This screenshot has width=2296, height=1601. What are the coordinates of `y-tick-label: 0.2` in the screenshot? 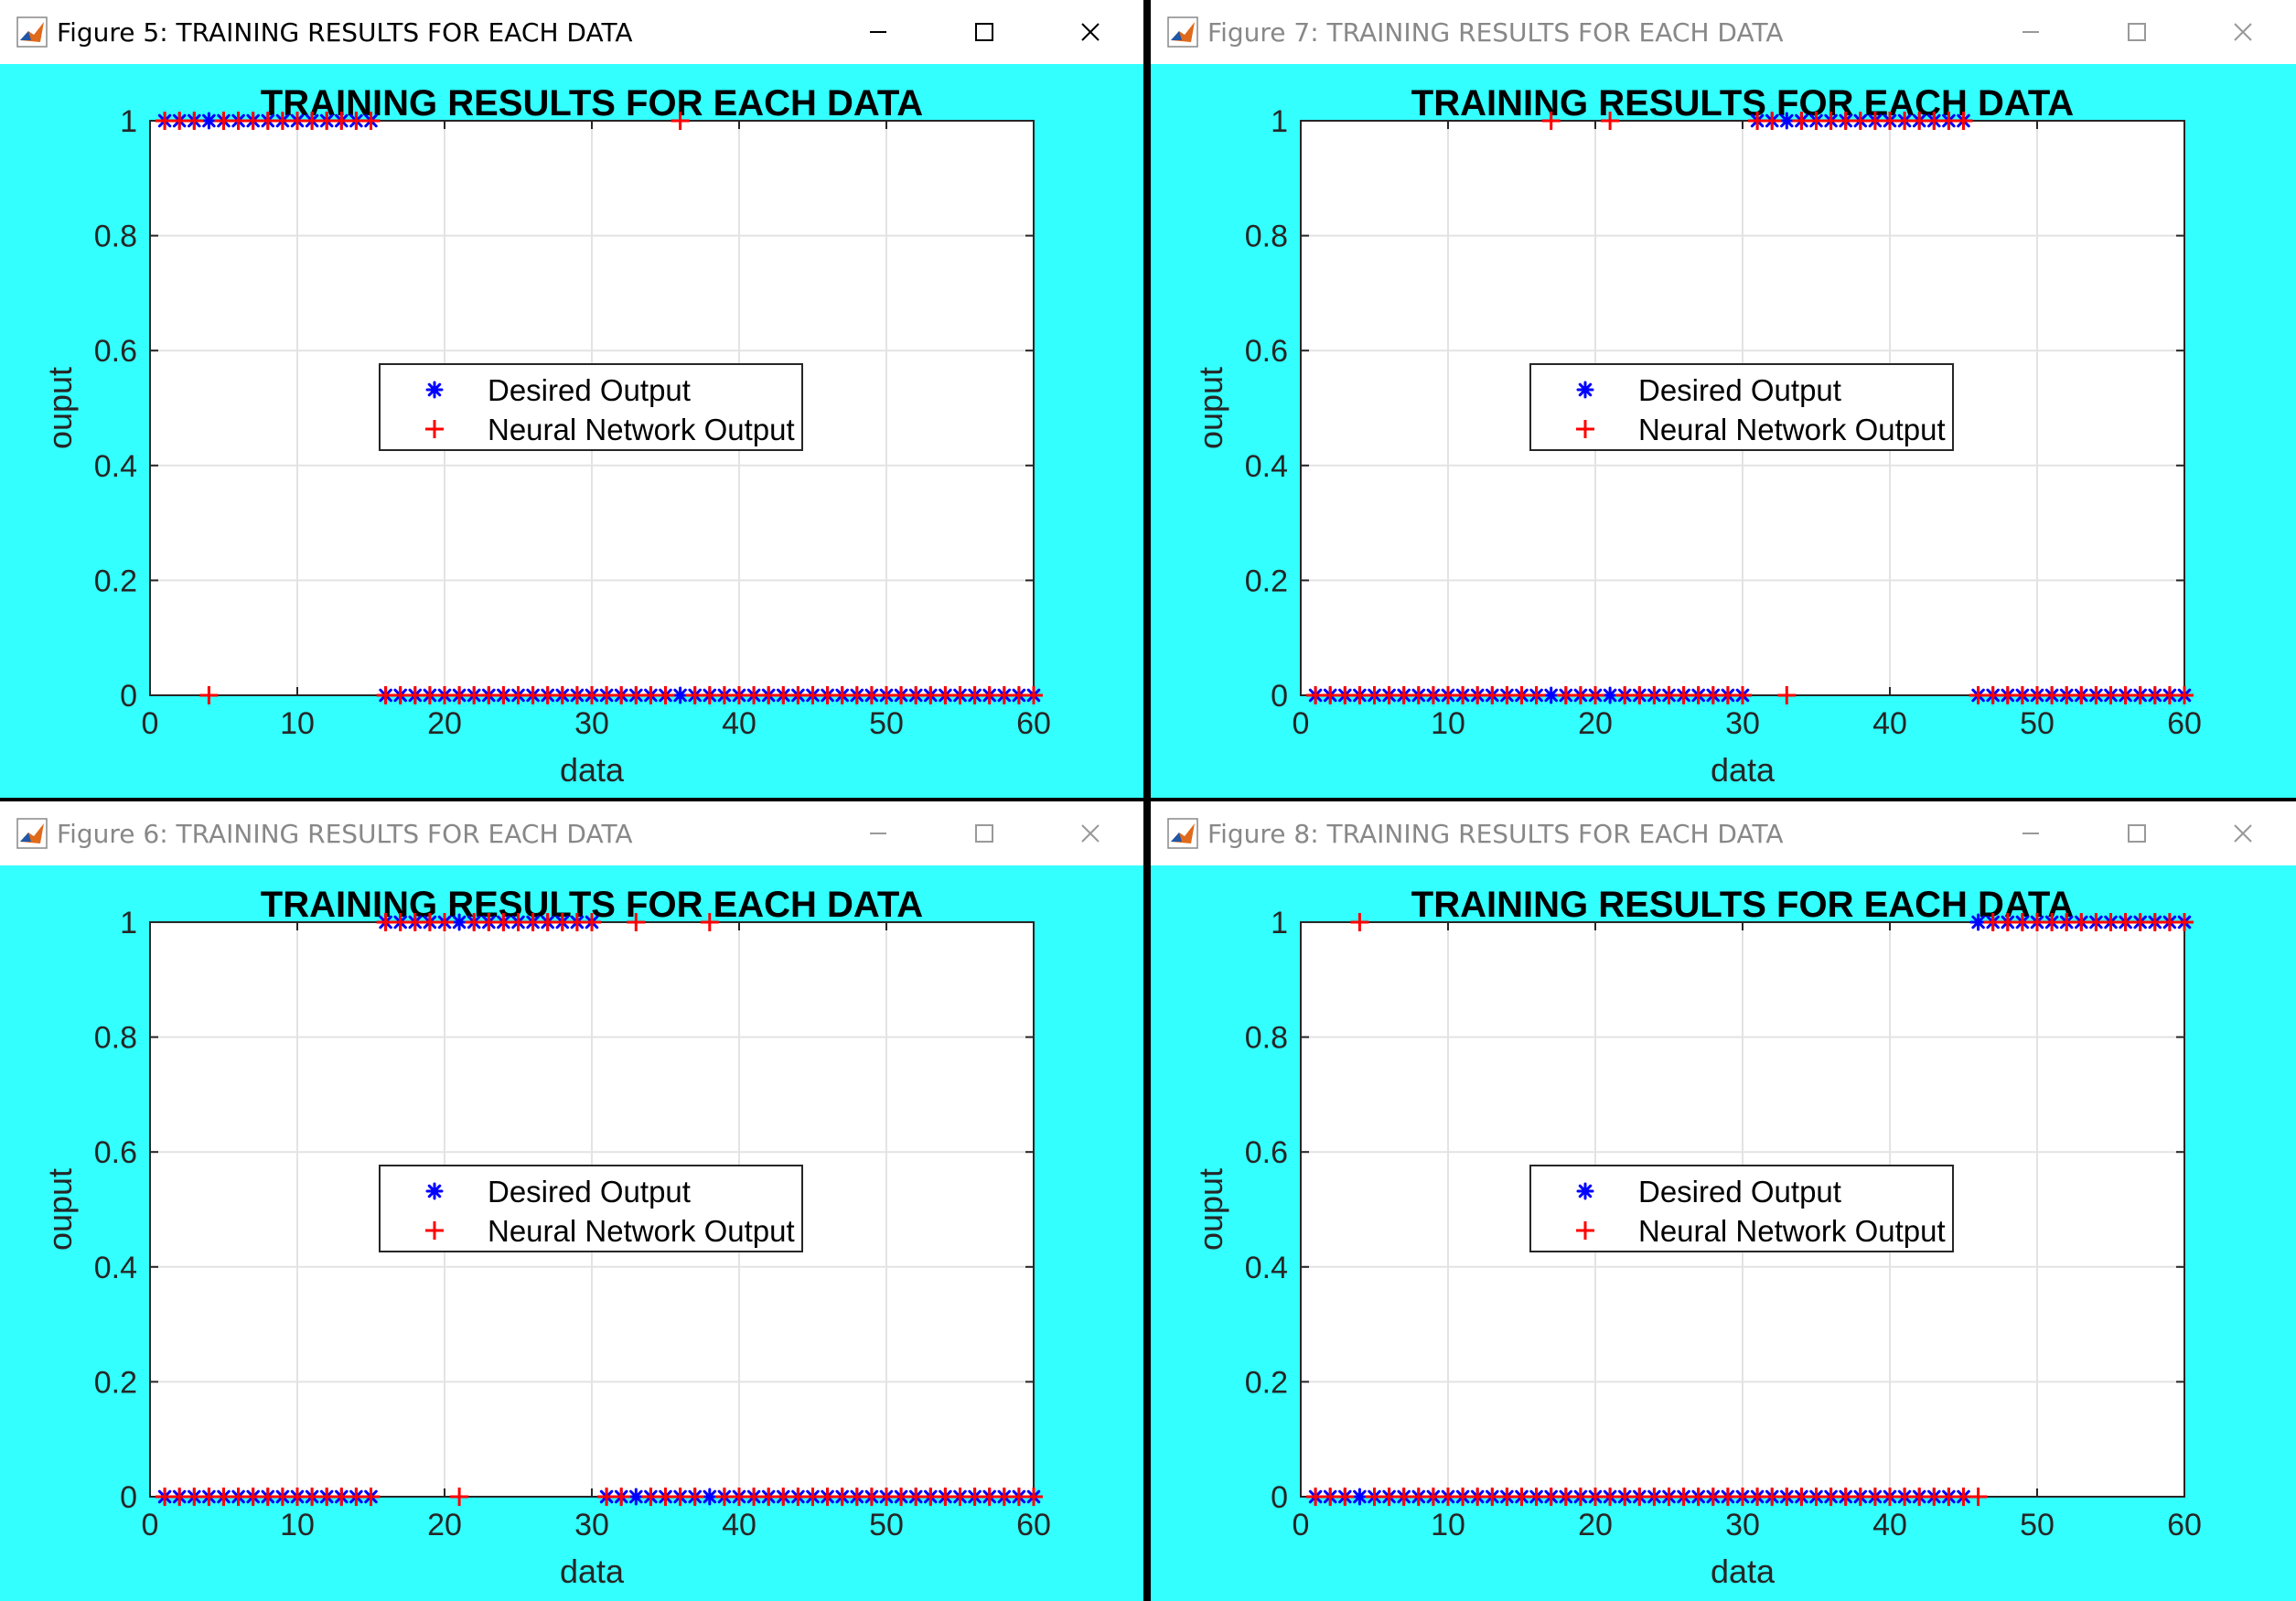 It's located at (115, 581).